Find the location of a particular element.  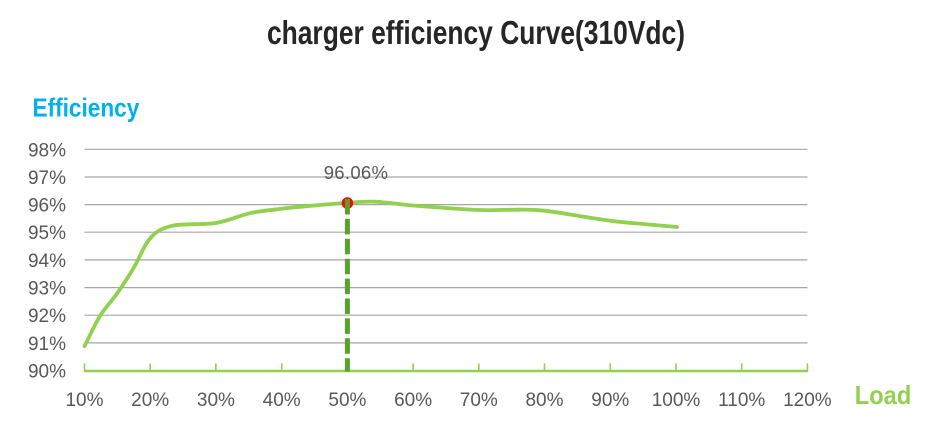

svg-text: 93% is located at coordinates (47, 289).